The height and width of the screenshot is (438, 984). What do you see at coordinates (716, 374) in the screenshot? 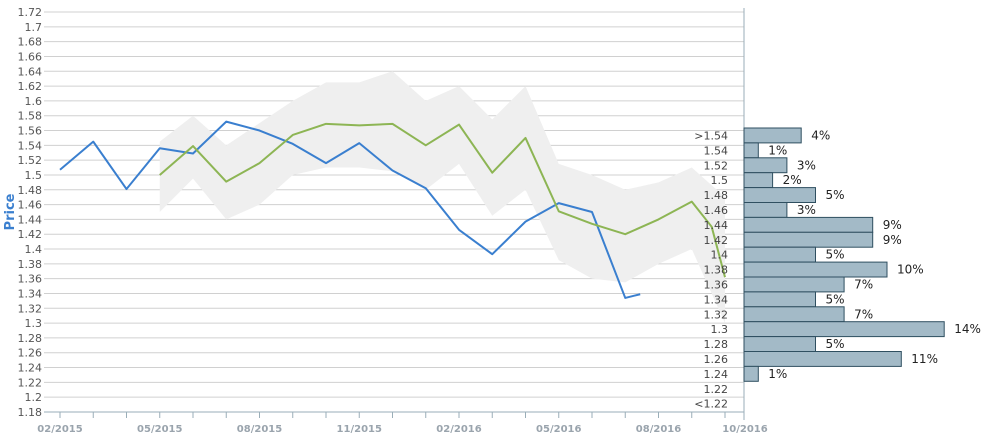
I see `histogram-bin-label: 1.24` at bounding box center [716, 374].